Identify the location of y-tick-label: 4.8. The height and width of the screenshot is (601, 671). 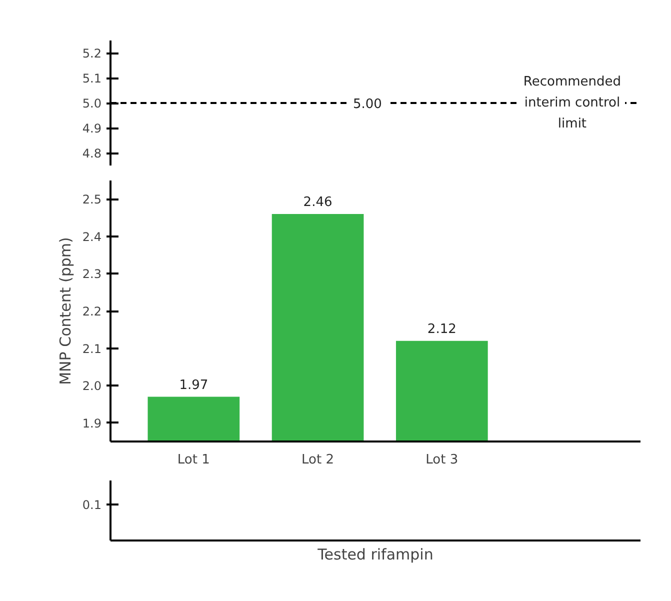
(92, 153).